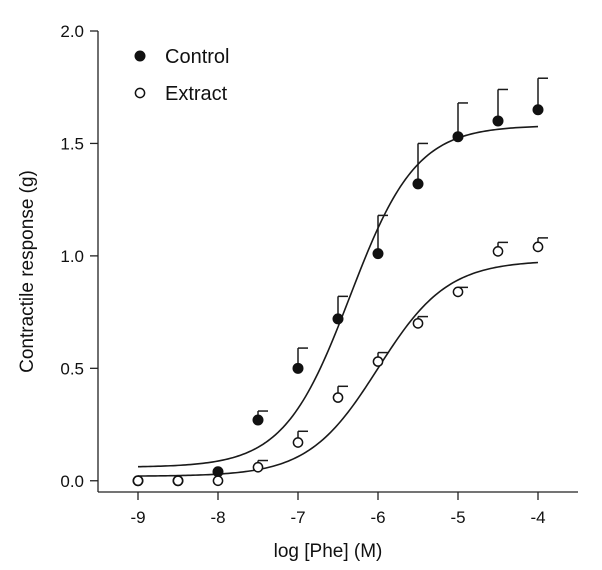  Describe the element at coordinates (72, 368) in the screenshot. I see `y-tick-label: 0.5` at that location.